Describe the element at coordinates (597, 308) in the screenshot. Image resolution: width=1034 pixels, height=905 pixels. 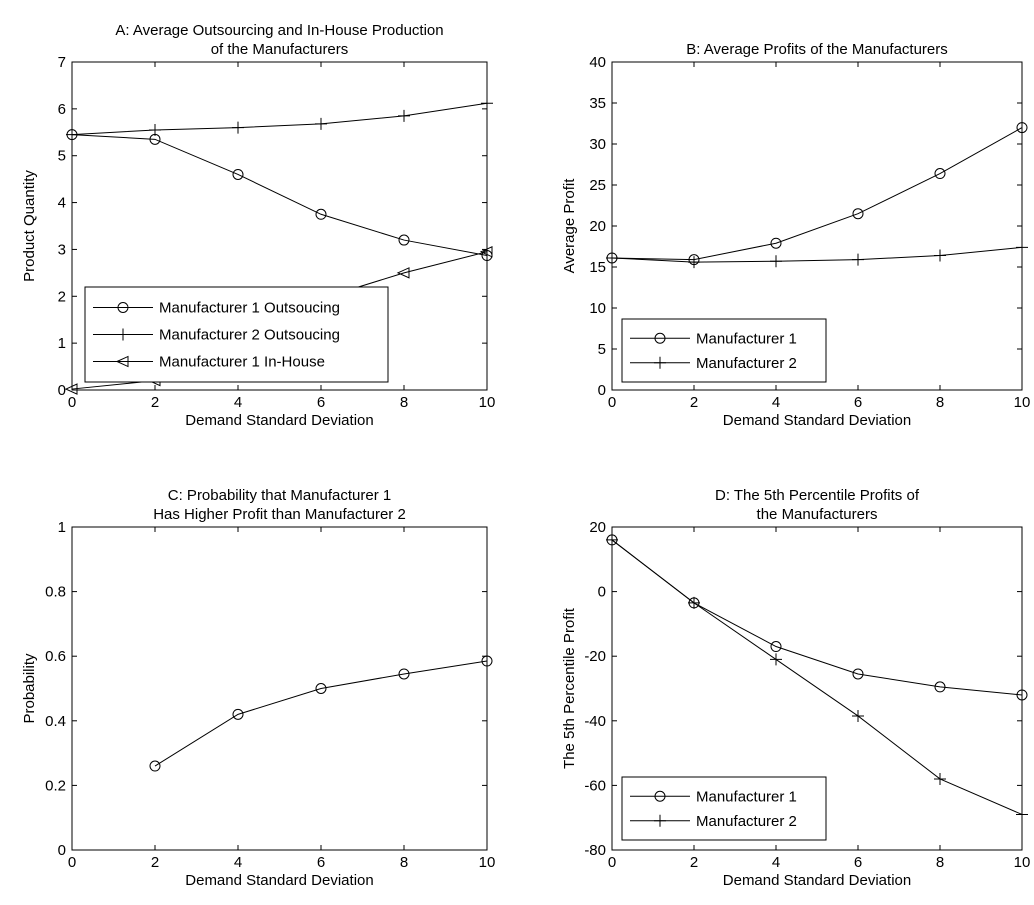
I see `y-tick-label: 10` at that location.